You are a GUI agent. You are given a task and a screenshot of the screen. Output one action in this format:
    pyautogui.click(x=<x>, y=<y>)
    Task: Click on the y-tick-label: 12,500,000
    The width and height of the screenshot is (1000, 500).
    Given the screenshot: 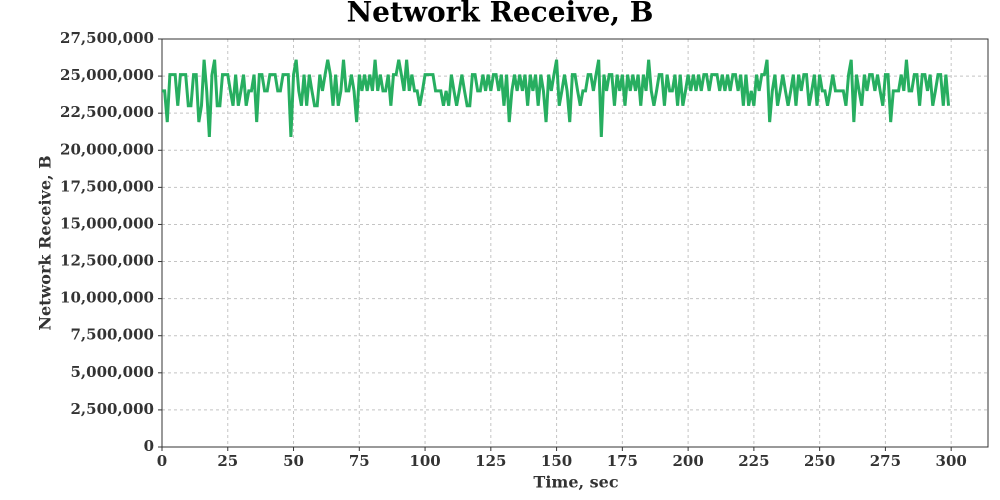 What is the action you would take?
    pyautogui.click(x=107, y=261)
    